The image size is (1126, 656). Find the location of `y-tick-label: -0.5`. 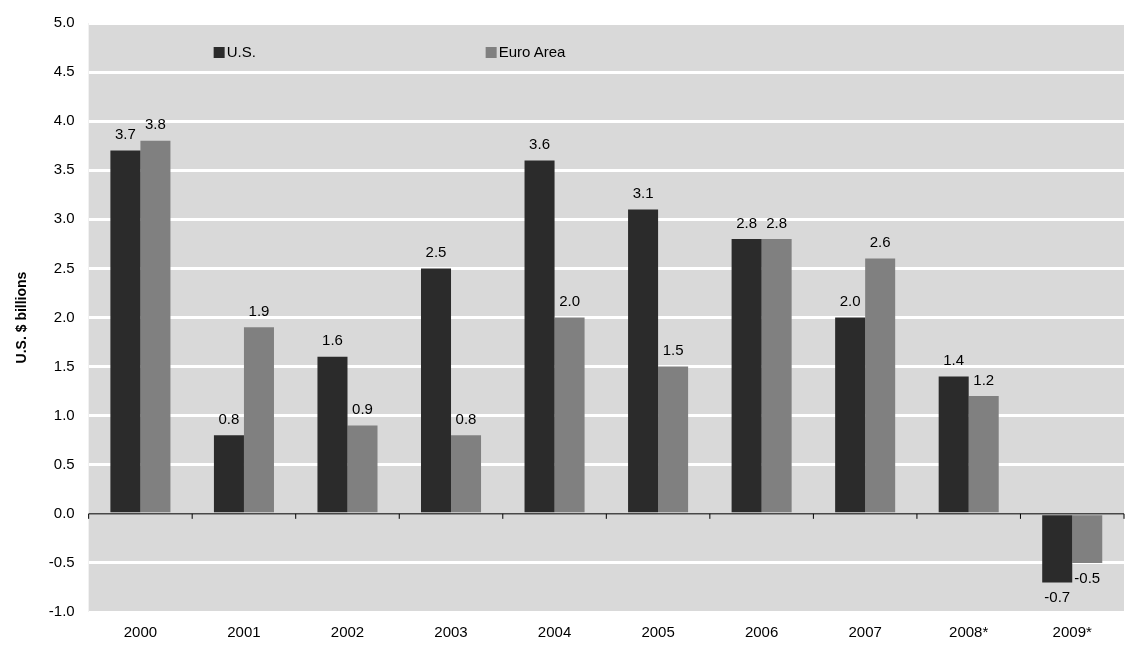

y-tick-label: -0.5 is located at coordinates (61, 562).